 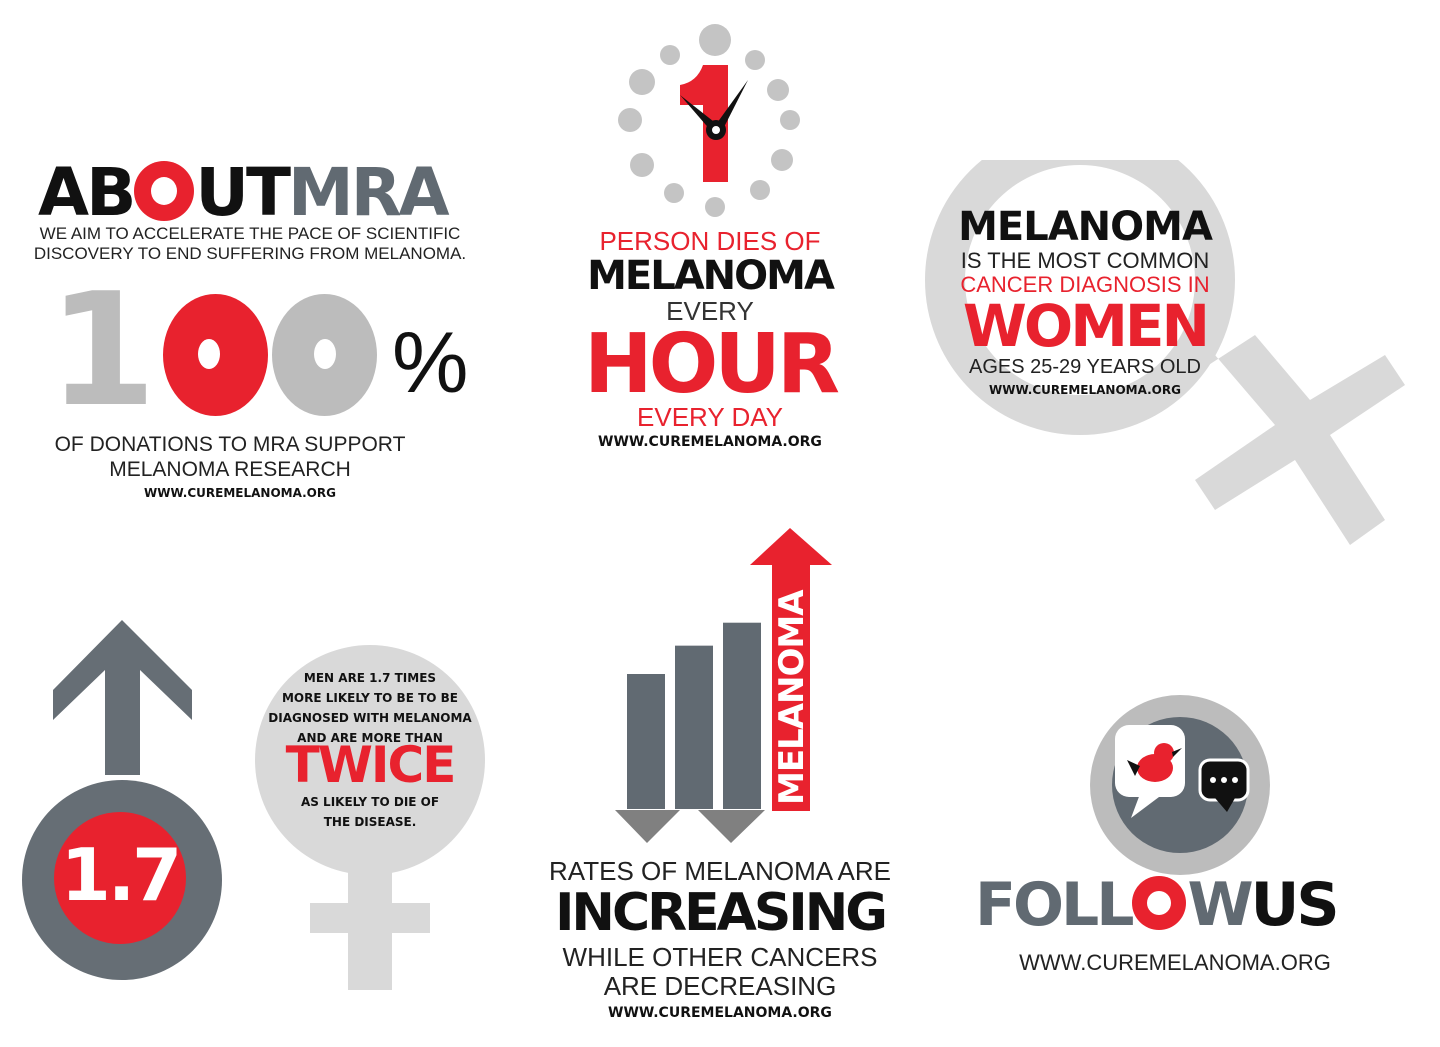 I want to click on follow-title-part3: US, so click(x=1295, y=905).